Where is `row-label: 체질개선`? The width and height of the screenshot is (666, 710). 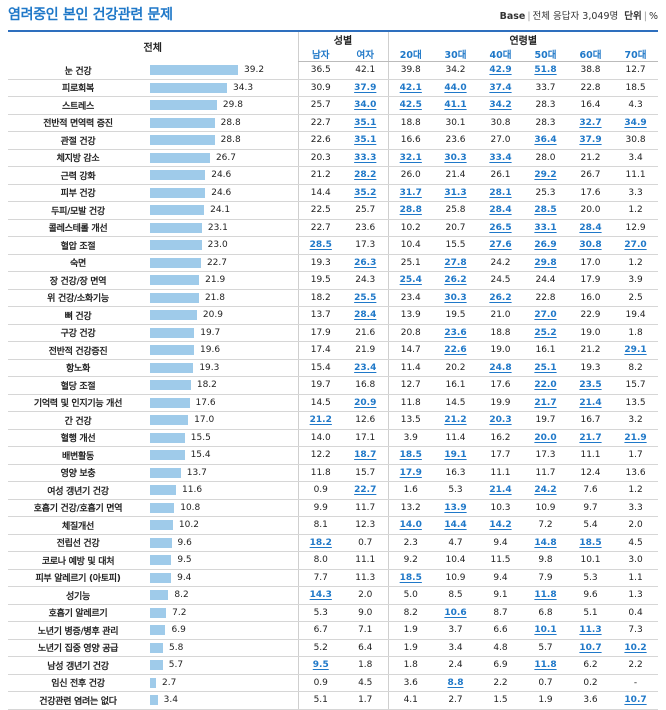
row-label: 체질개선 is located at coordinates (78, 525).